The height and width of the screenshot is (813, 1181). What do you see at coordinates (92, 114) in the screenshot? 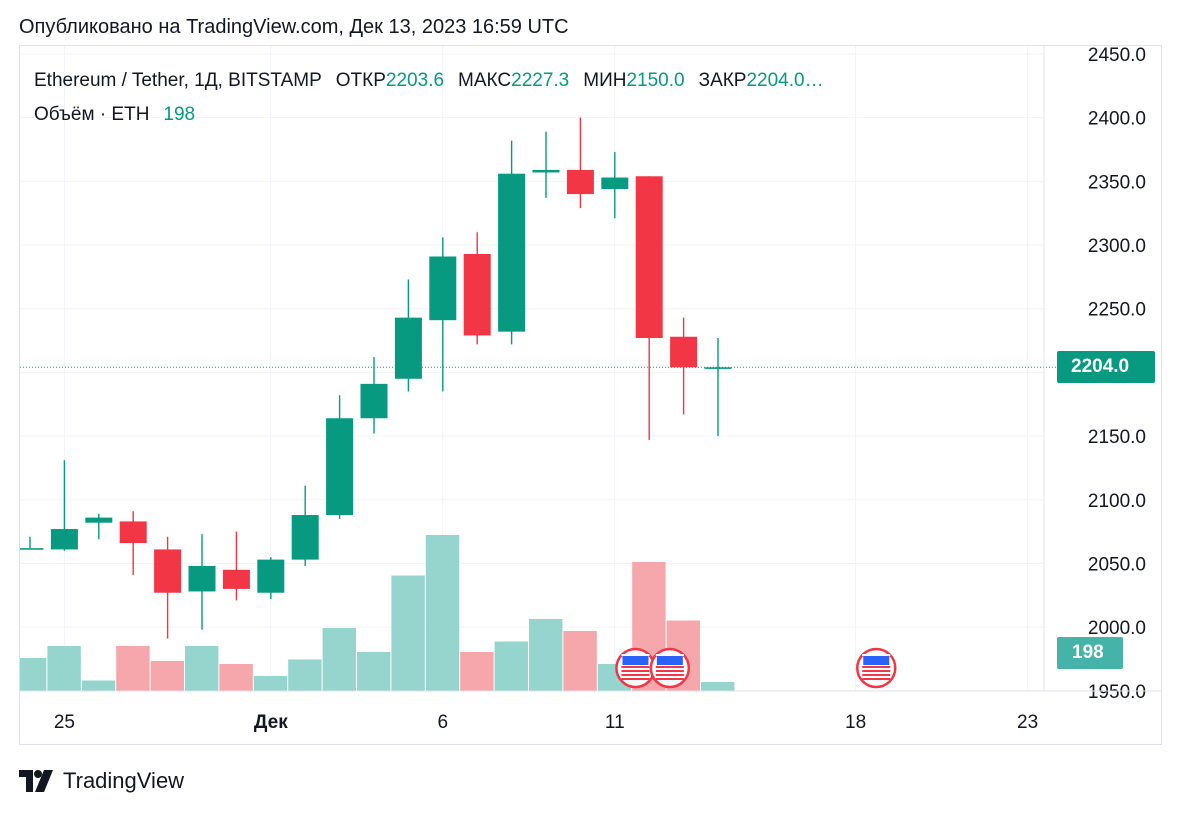
I see `legend-volume-label: Объём · ETH` at bounding box center [92, 114].